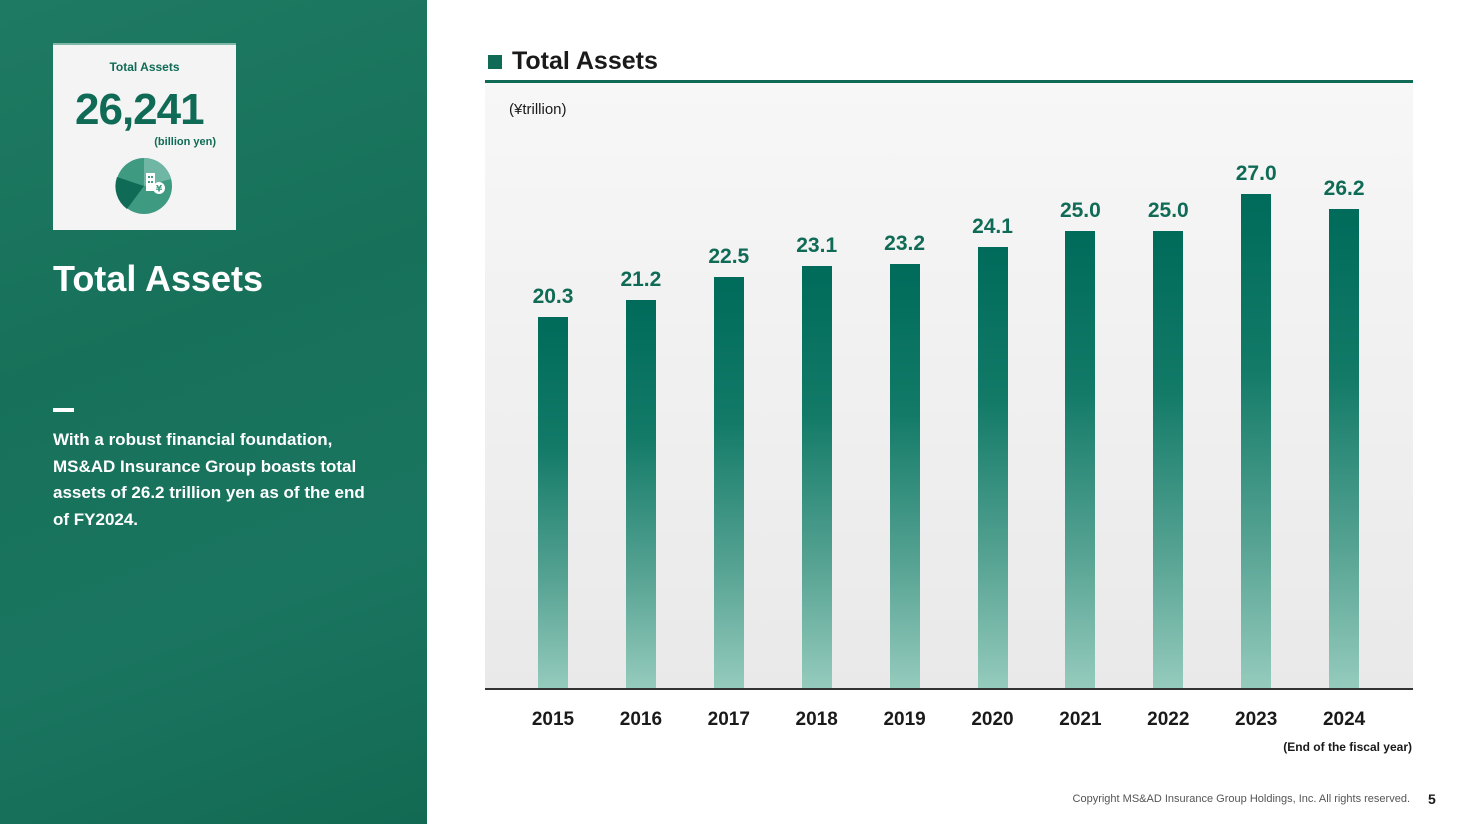 Image resolution: width=1467 pixels, height=824 pixels. Describe the element at coordinates (729, 256) in the screenshot. I see `value-label-2017: 22.5` at that location.